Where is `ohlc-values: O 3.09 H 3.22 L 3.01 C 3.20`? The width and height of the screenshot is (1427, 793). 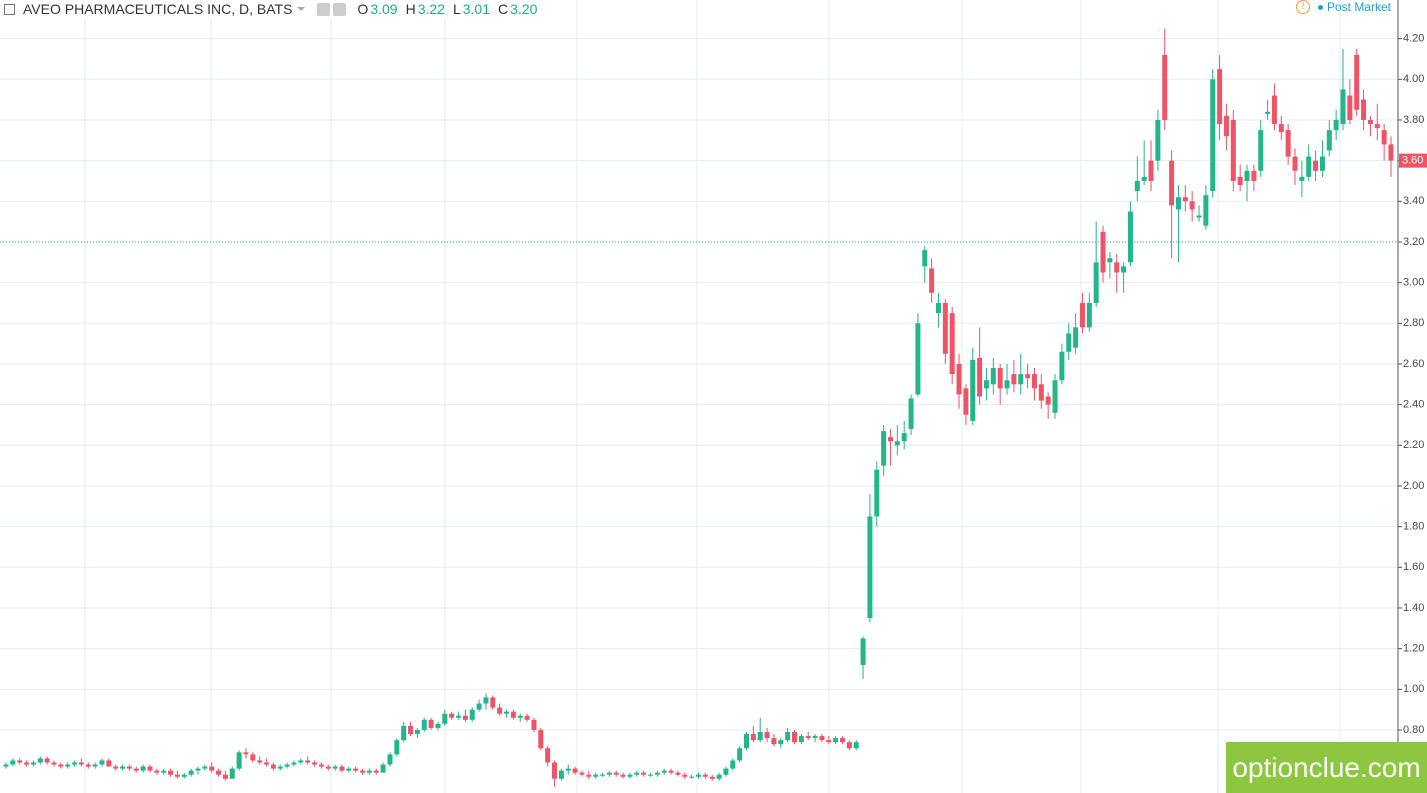
ohlc-values: O 3.09 H 3.22 L 3.01 C 3.20 is located at coordinates (443, 9).